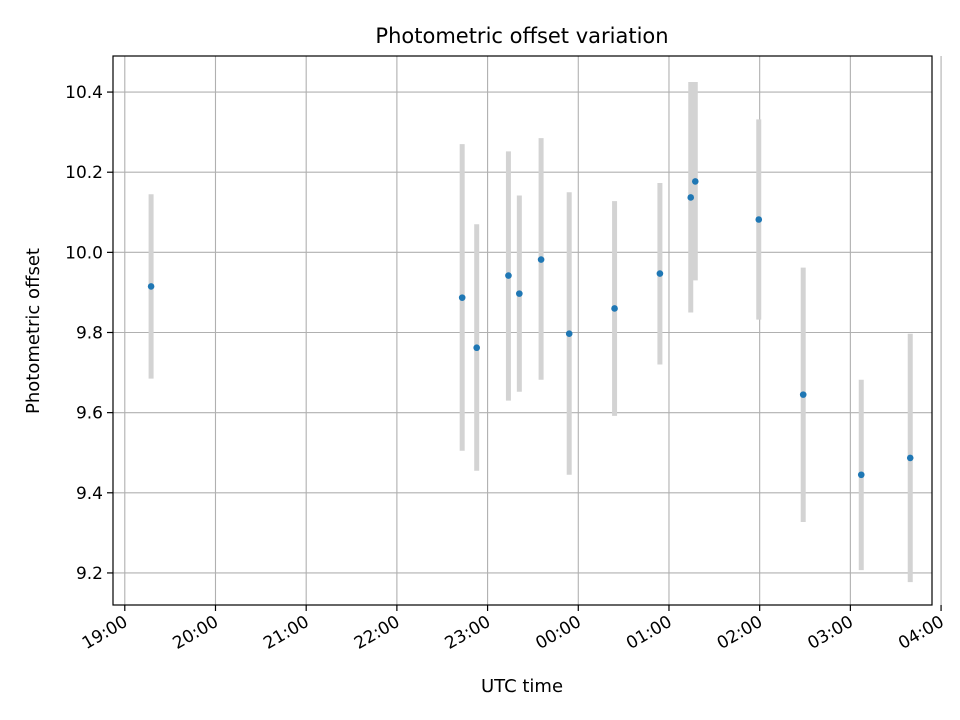 The height and width of the screenshot is (720, 960). Describe the element at coordinates (84, 93) in the screenshot. I see `y-tick-label: 10.4` at that location.